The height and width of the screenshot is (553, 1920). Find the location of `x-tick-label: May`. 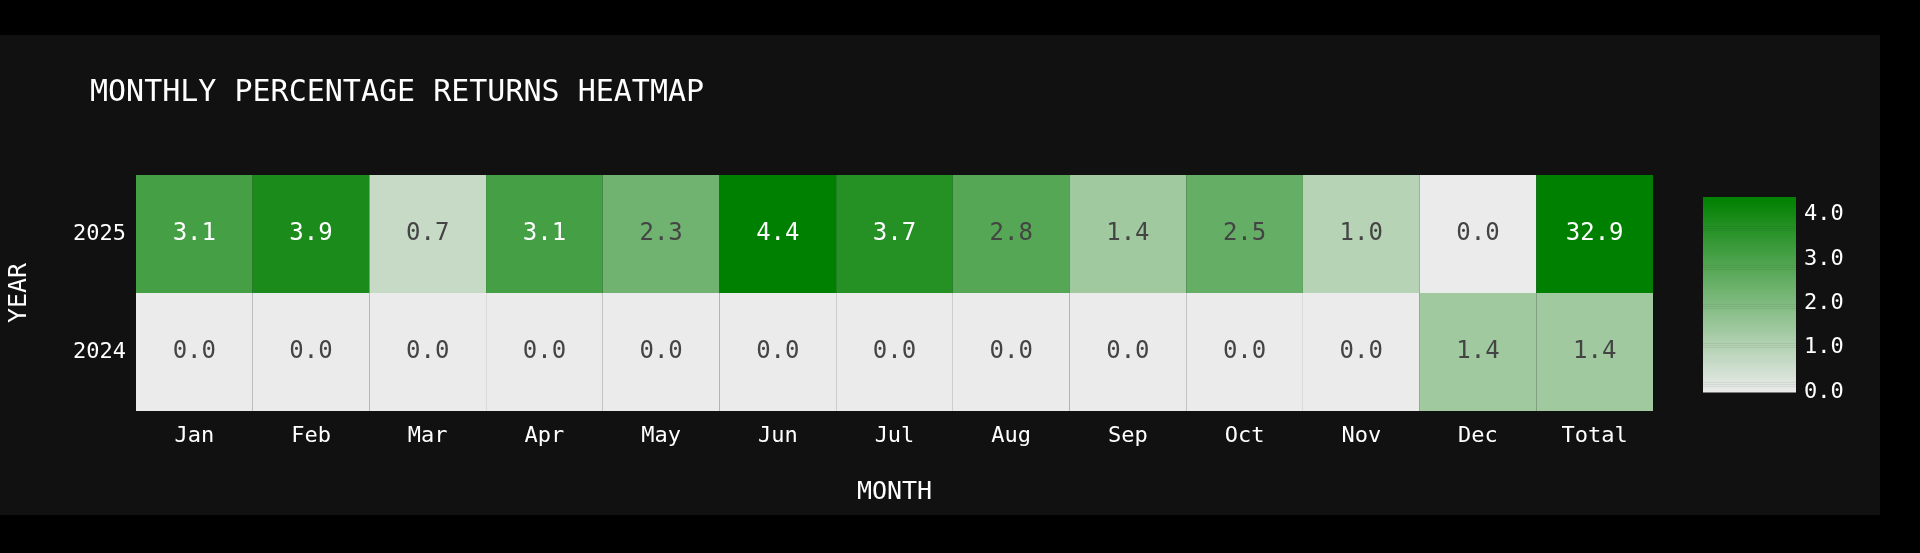

x-tick-label: May is located at coordinates (661, 434).